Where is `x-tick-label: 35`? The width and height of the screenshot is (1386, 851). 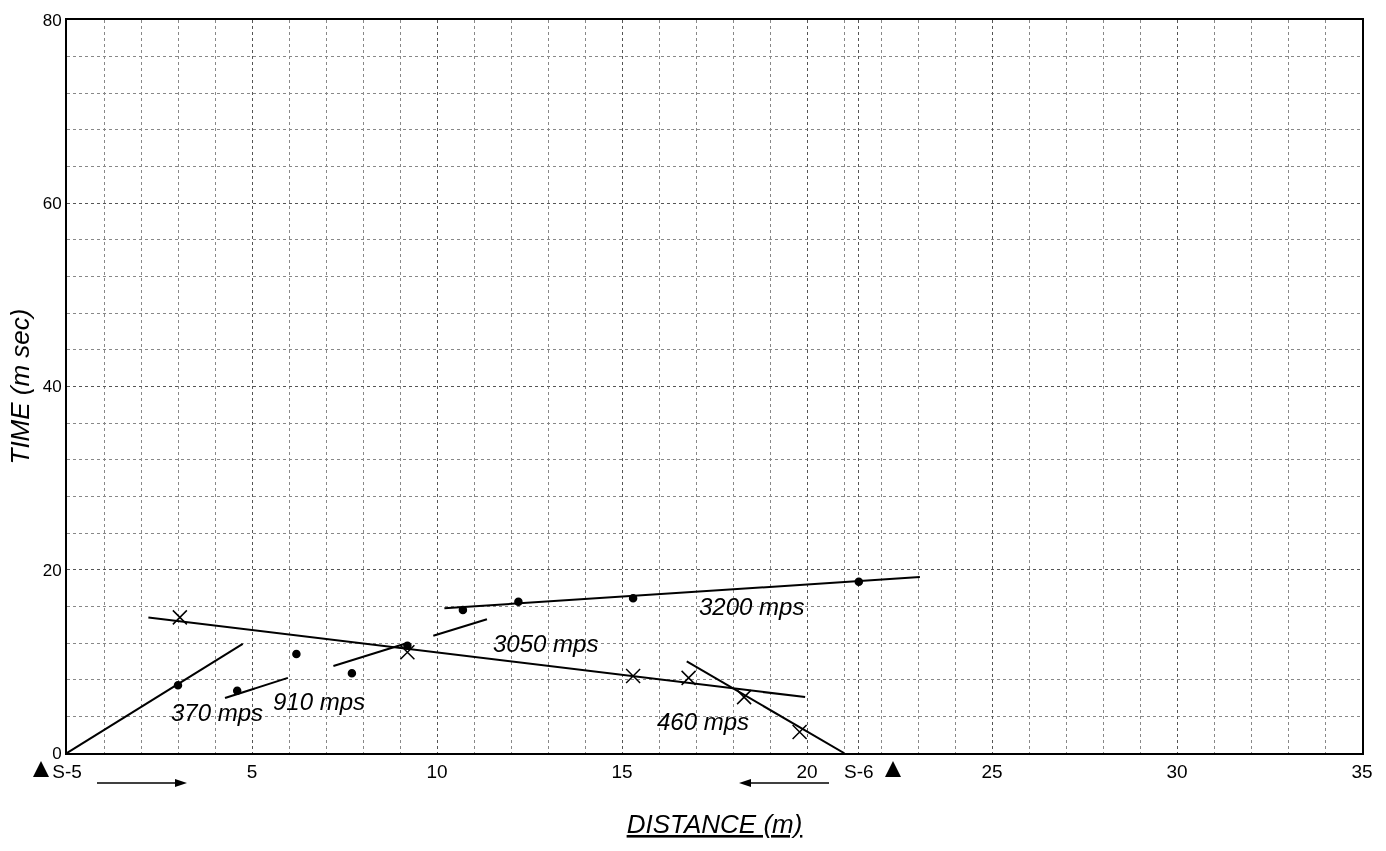 x-tick-label: 35 is located at coordinates (1362, 771).